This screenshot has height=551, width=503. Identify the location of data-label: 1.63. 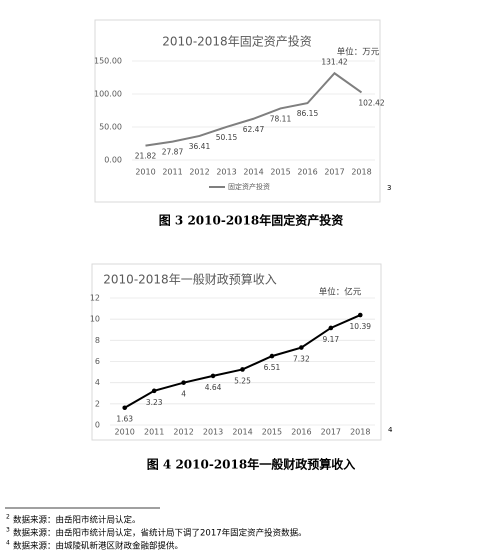
(124, 419).